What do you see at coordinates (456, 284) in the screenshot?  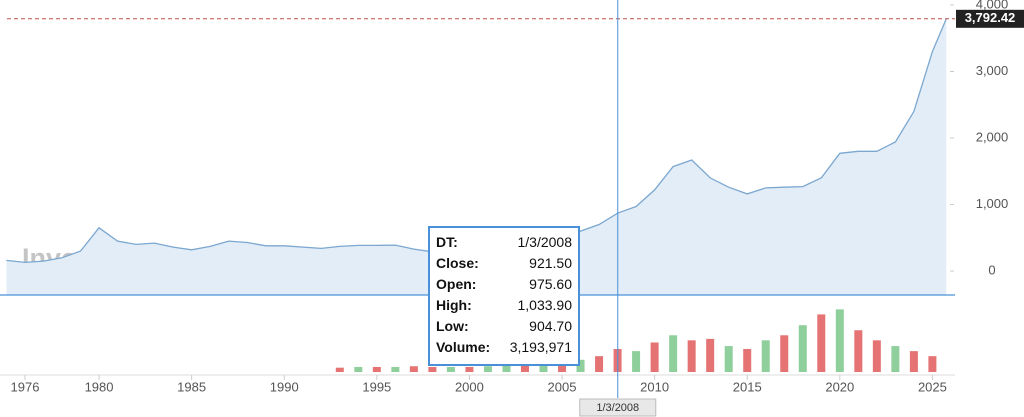 I see `tooltip-label: Open:` at bounding box center [456, 284].